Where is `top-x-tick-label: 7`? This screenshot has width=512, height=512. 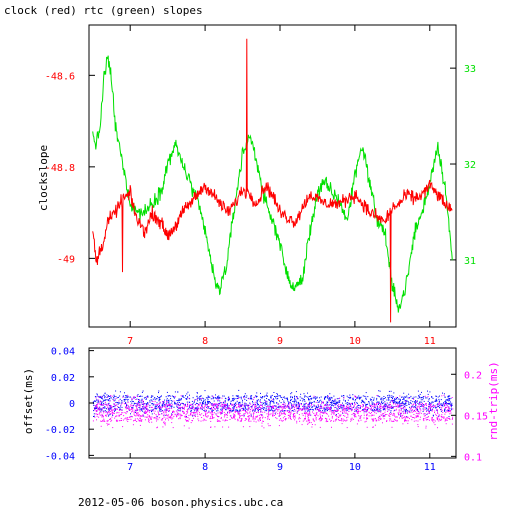
top-x-tick-label: 7 is located at coordinates (130, 341).